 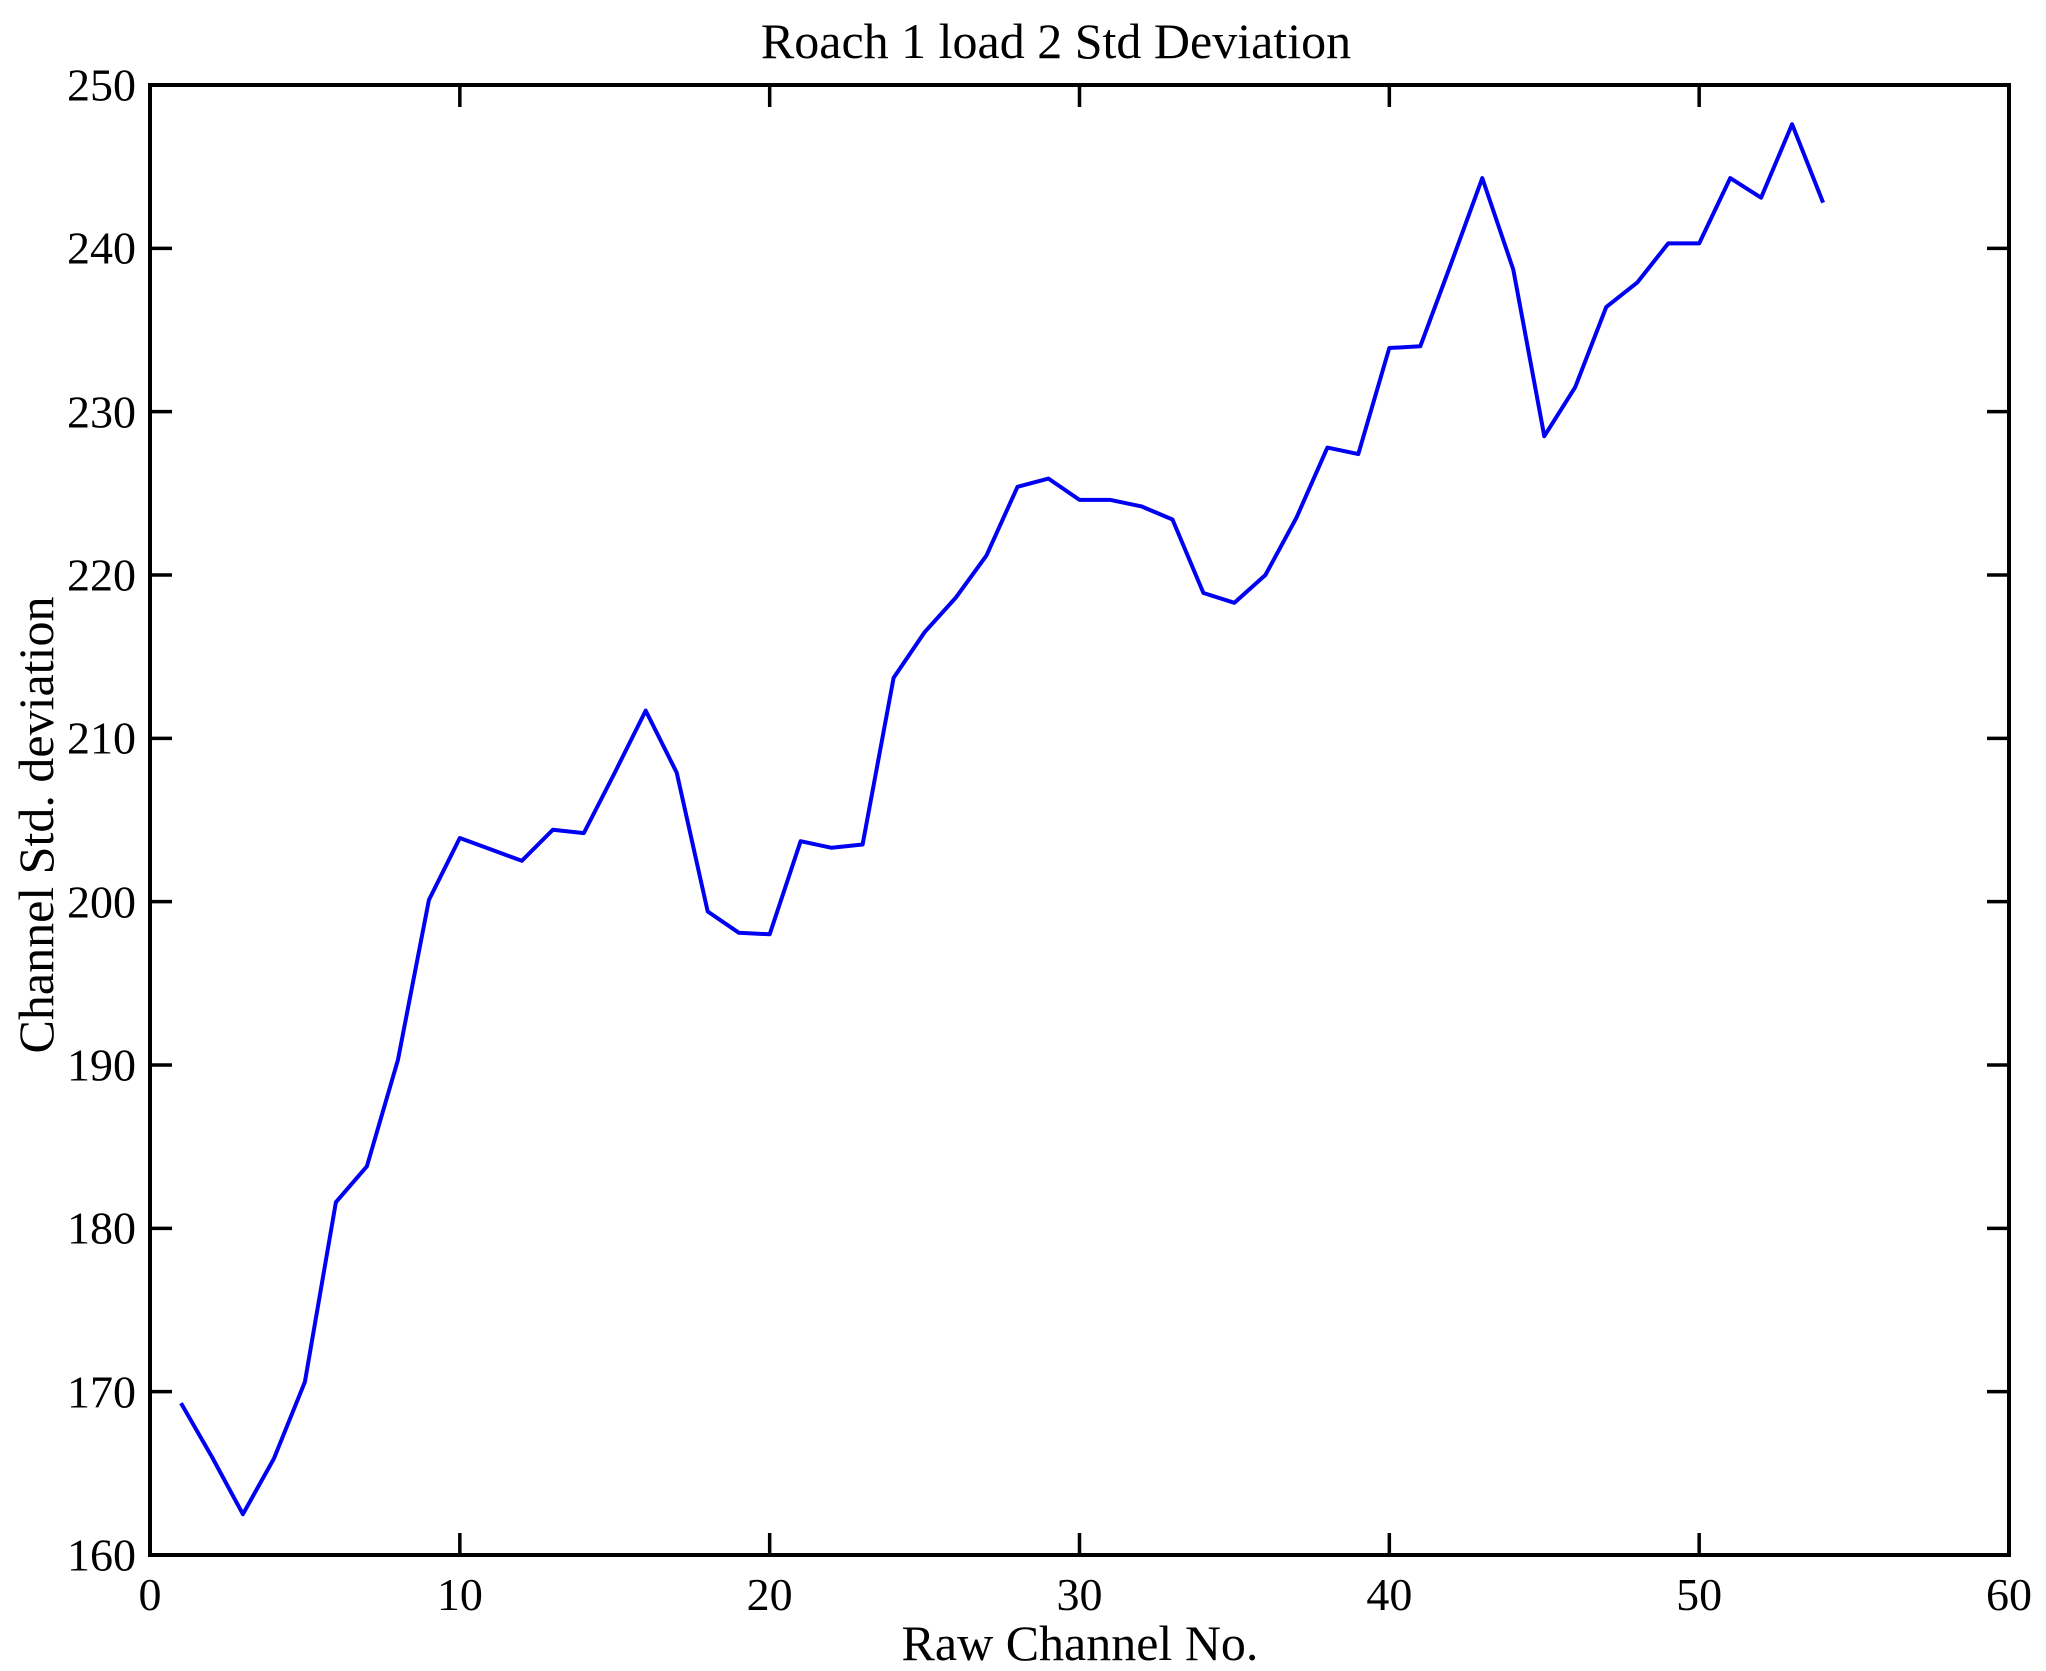 What do you see at coordinates (1699, 1594) in the screenshot?
I see `x-tick-label: 50` at bounding box center [1699, 1594].